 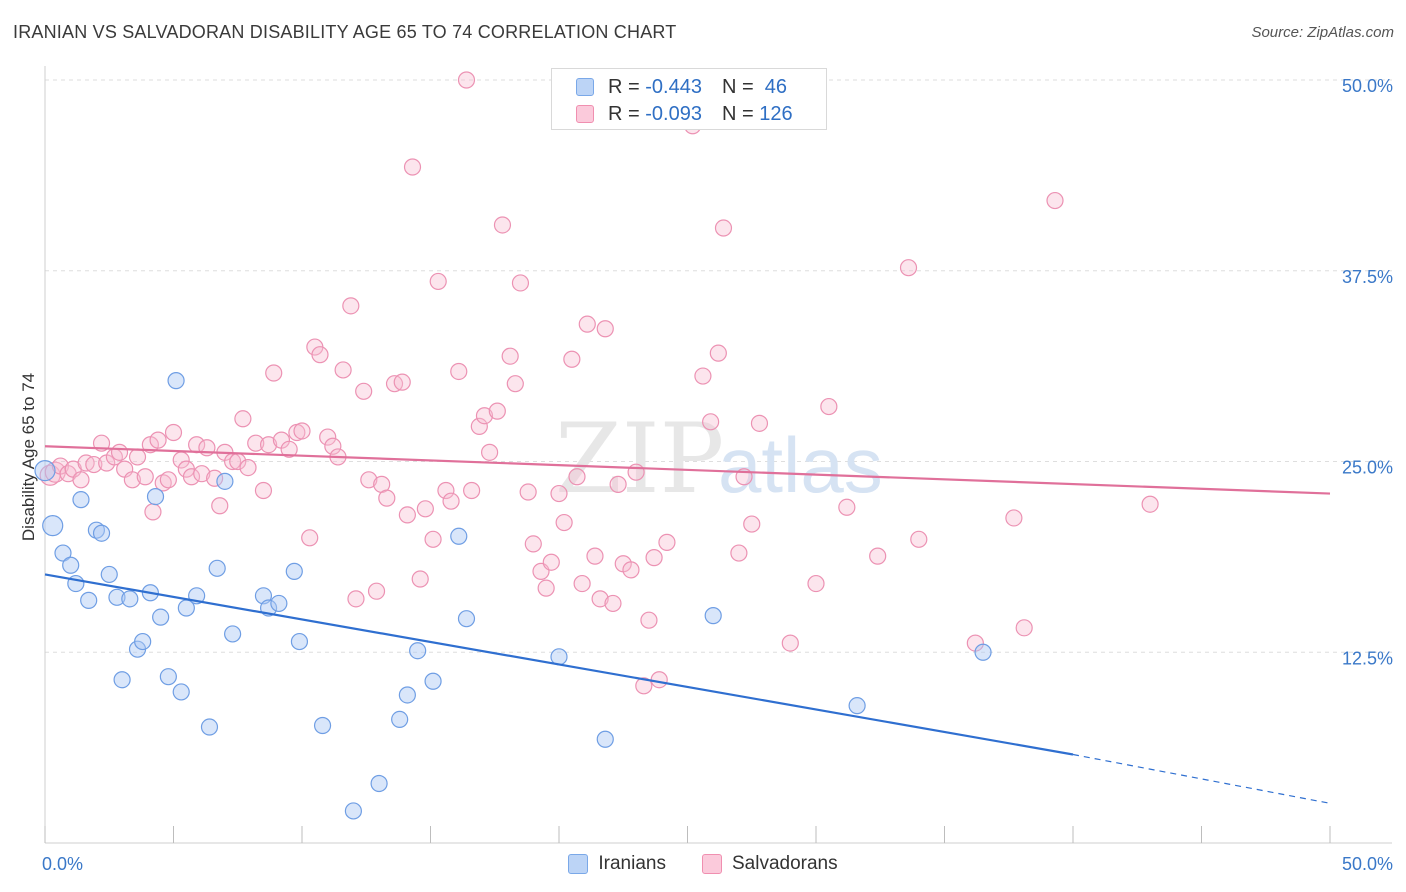 I want to click on legend-swatch-iranians, so click(x=585, y=87).